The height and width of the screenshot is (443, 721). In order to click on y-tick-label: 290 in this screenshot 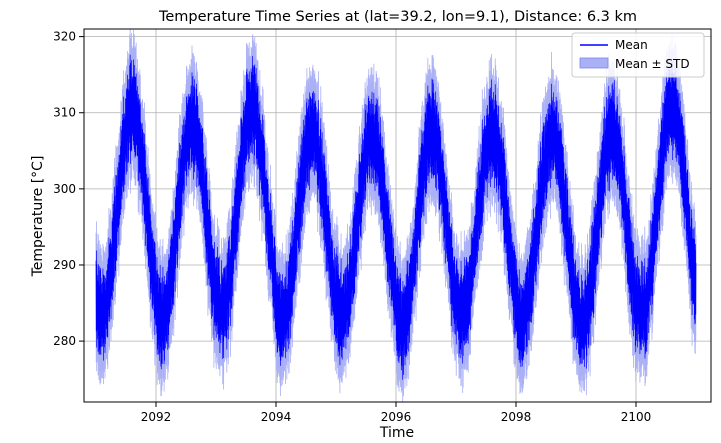, I will do `click(64, 265)`.